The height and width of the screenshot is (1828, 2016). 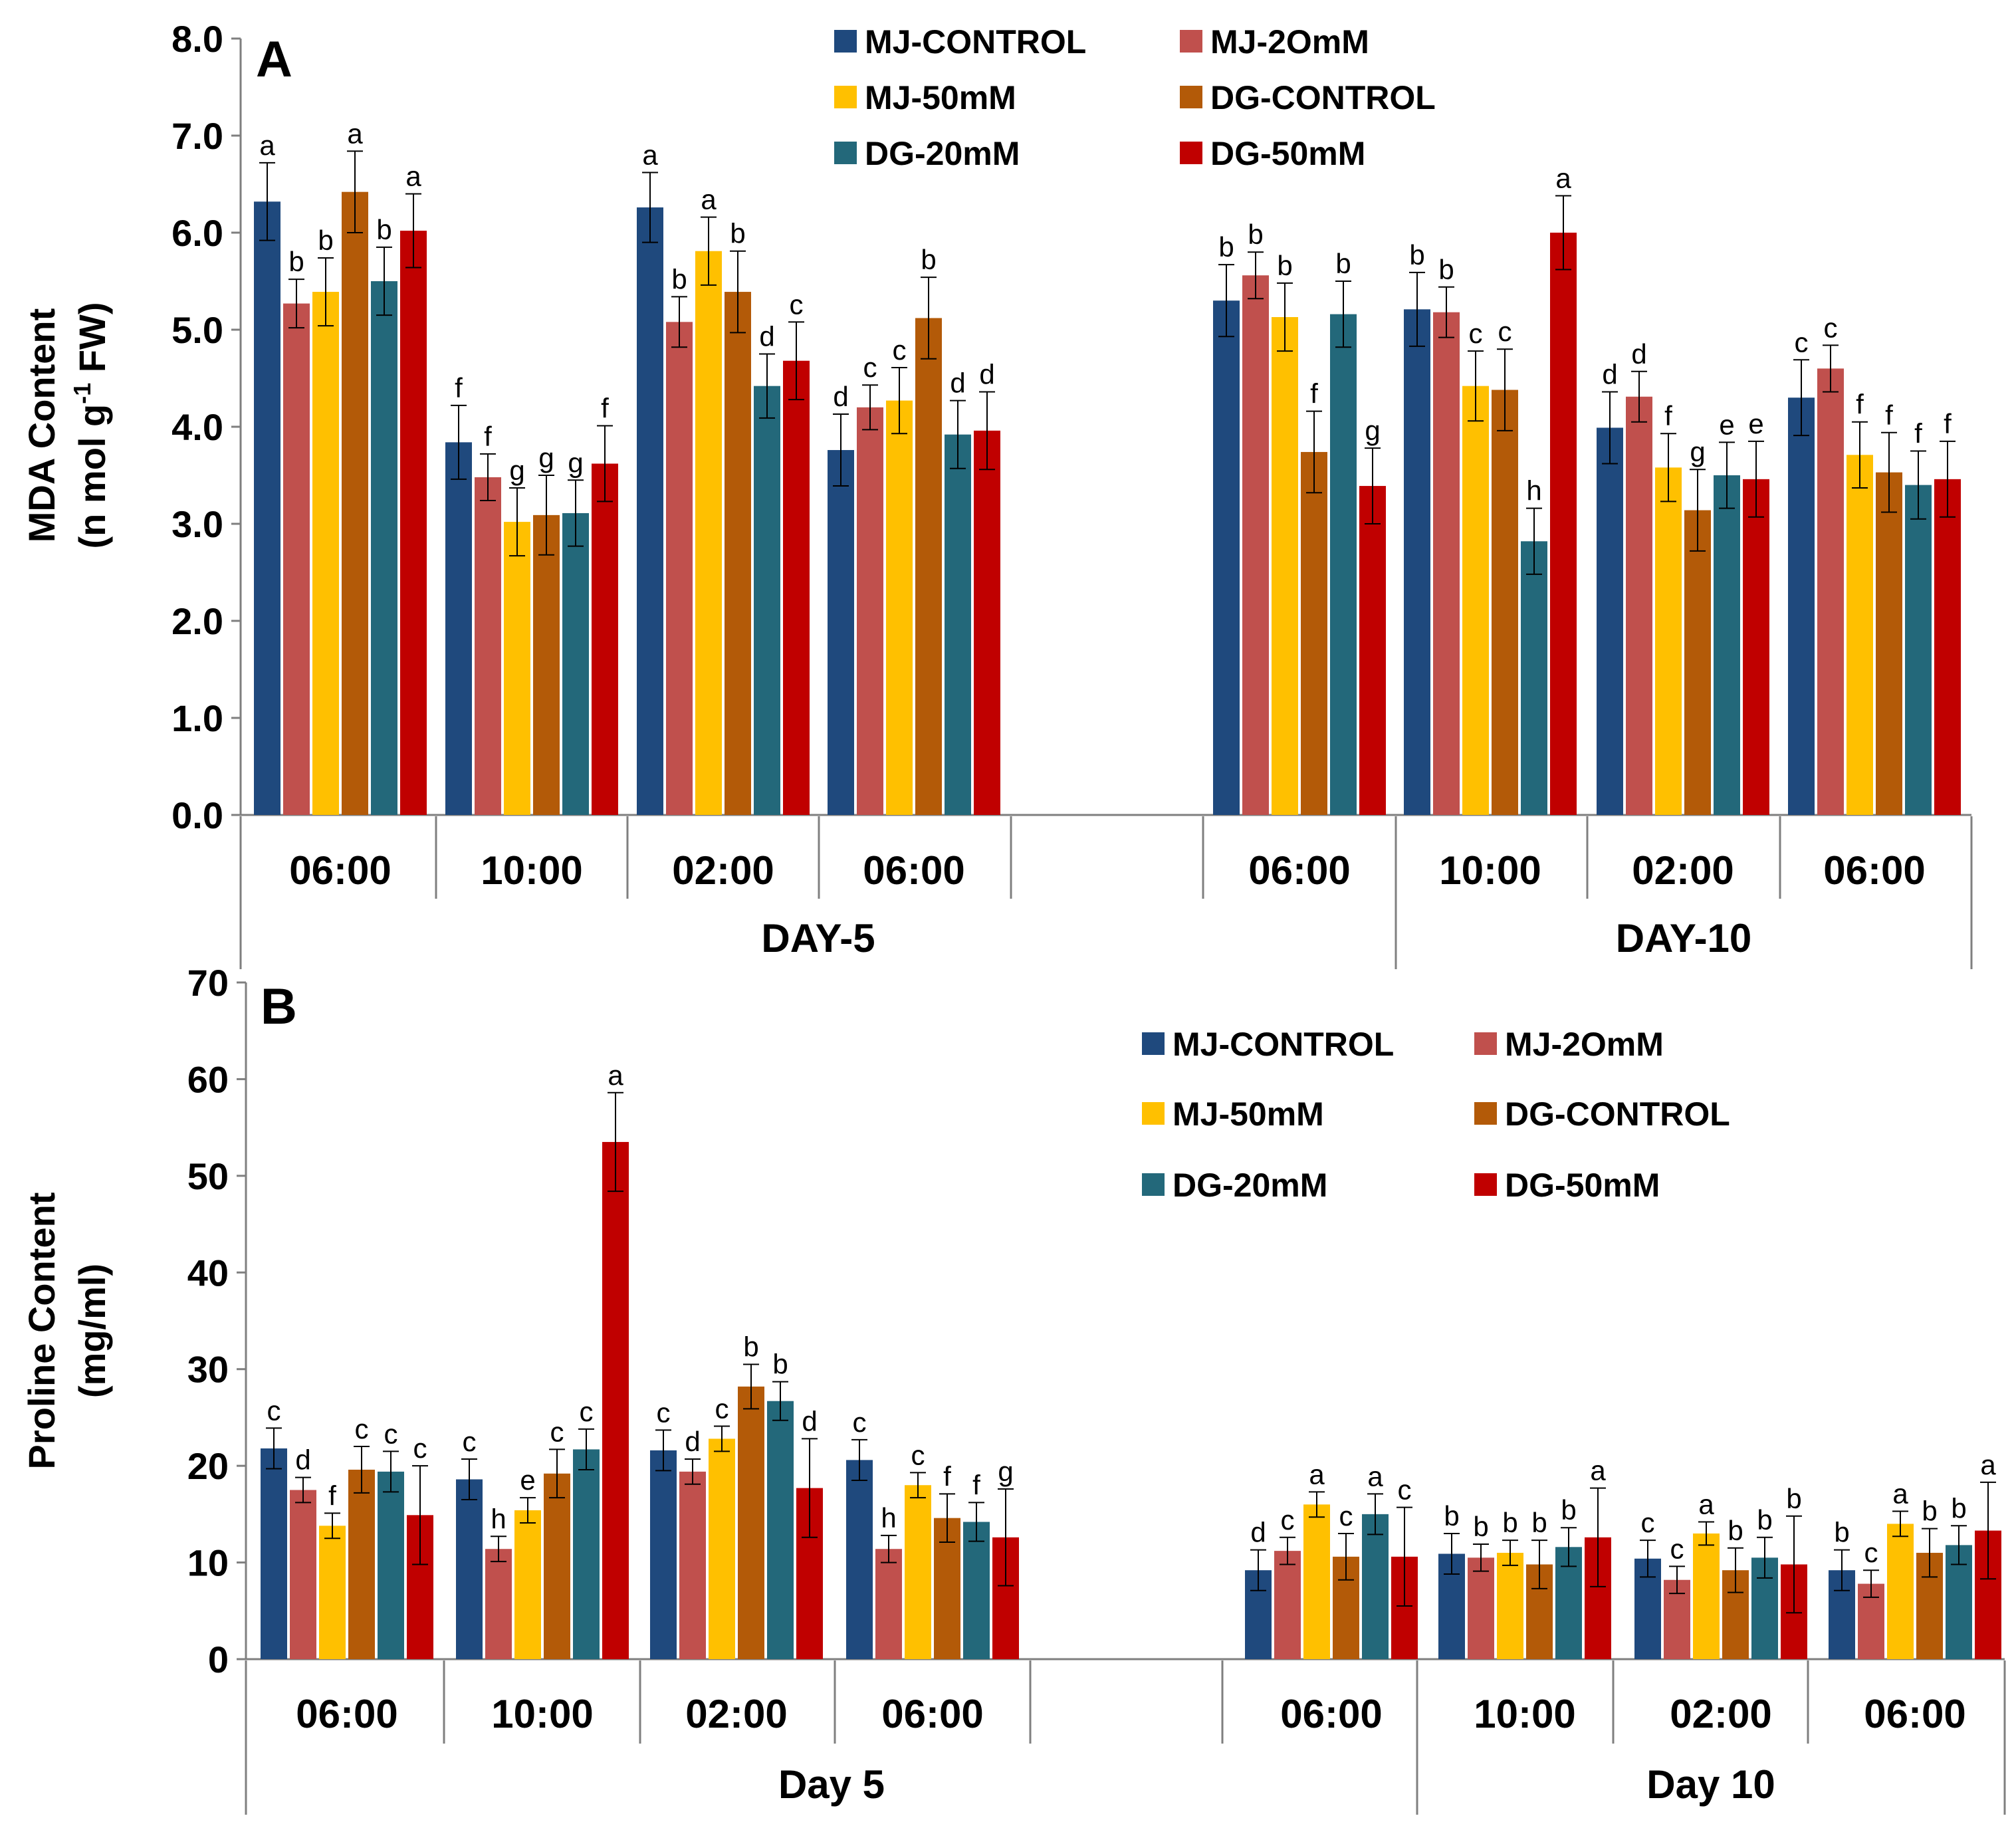 I want to click on panel-b-group-label: Day 5, so click(x=831, y=1784).